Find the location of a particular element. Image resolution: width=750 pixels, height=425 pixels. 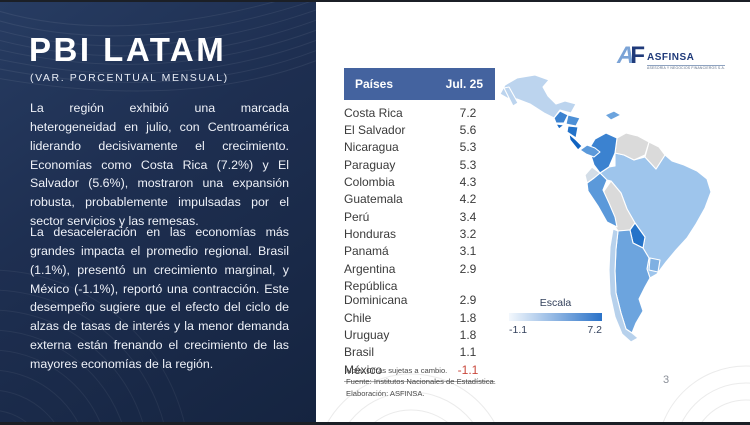

legend-max-label: 7.2 is located at coordinates (594, 330).